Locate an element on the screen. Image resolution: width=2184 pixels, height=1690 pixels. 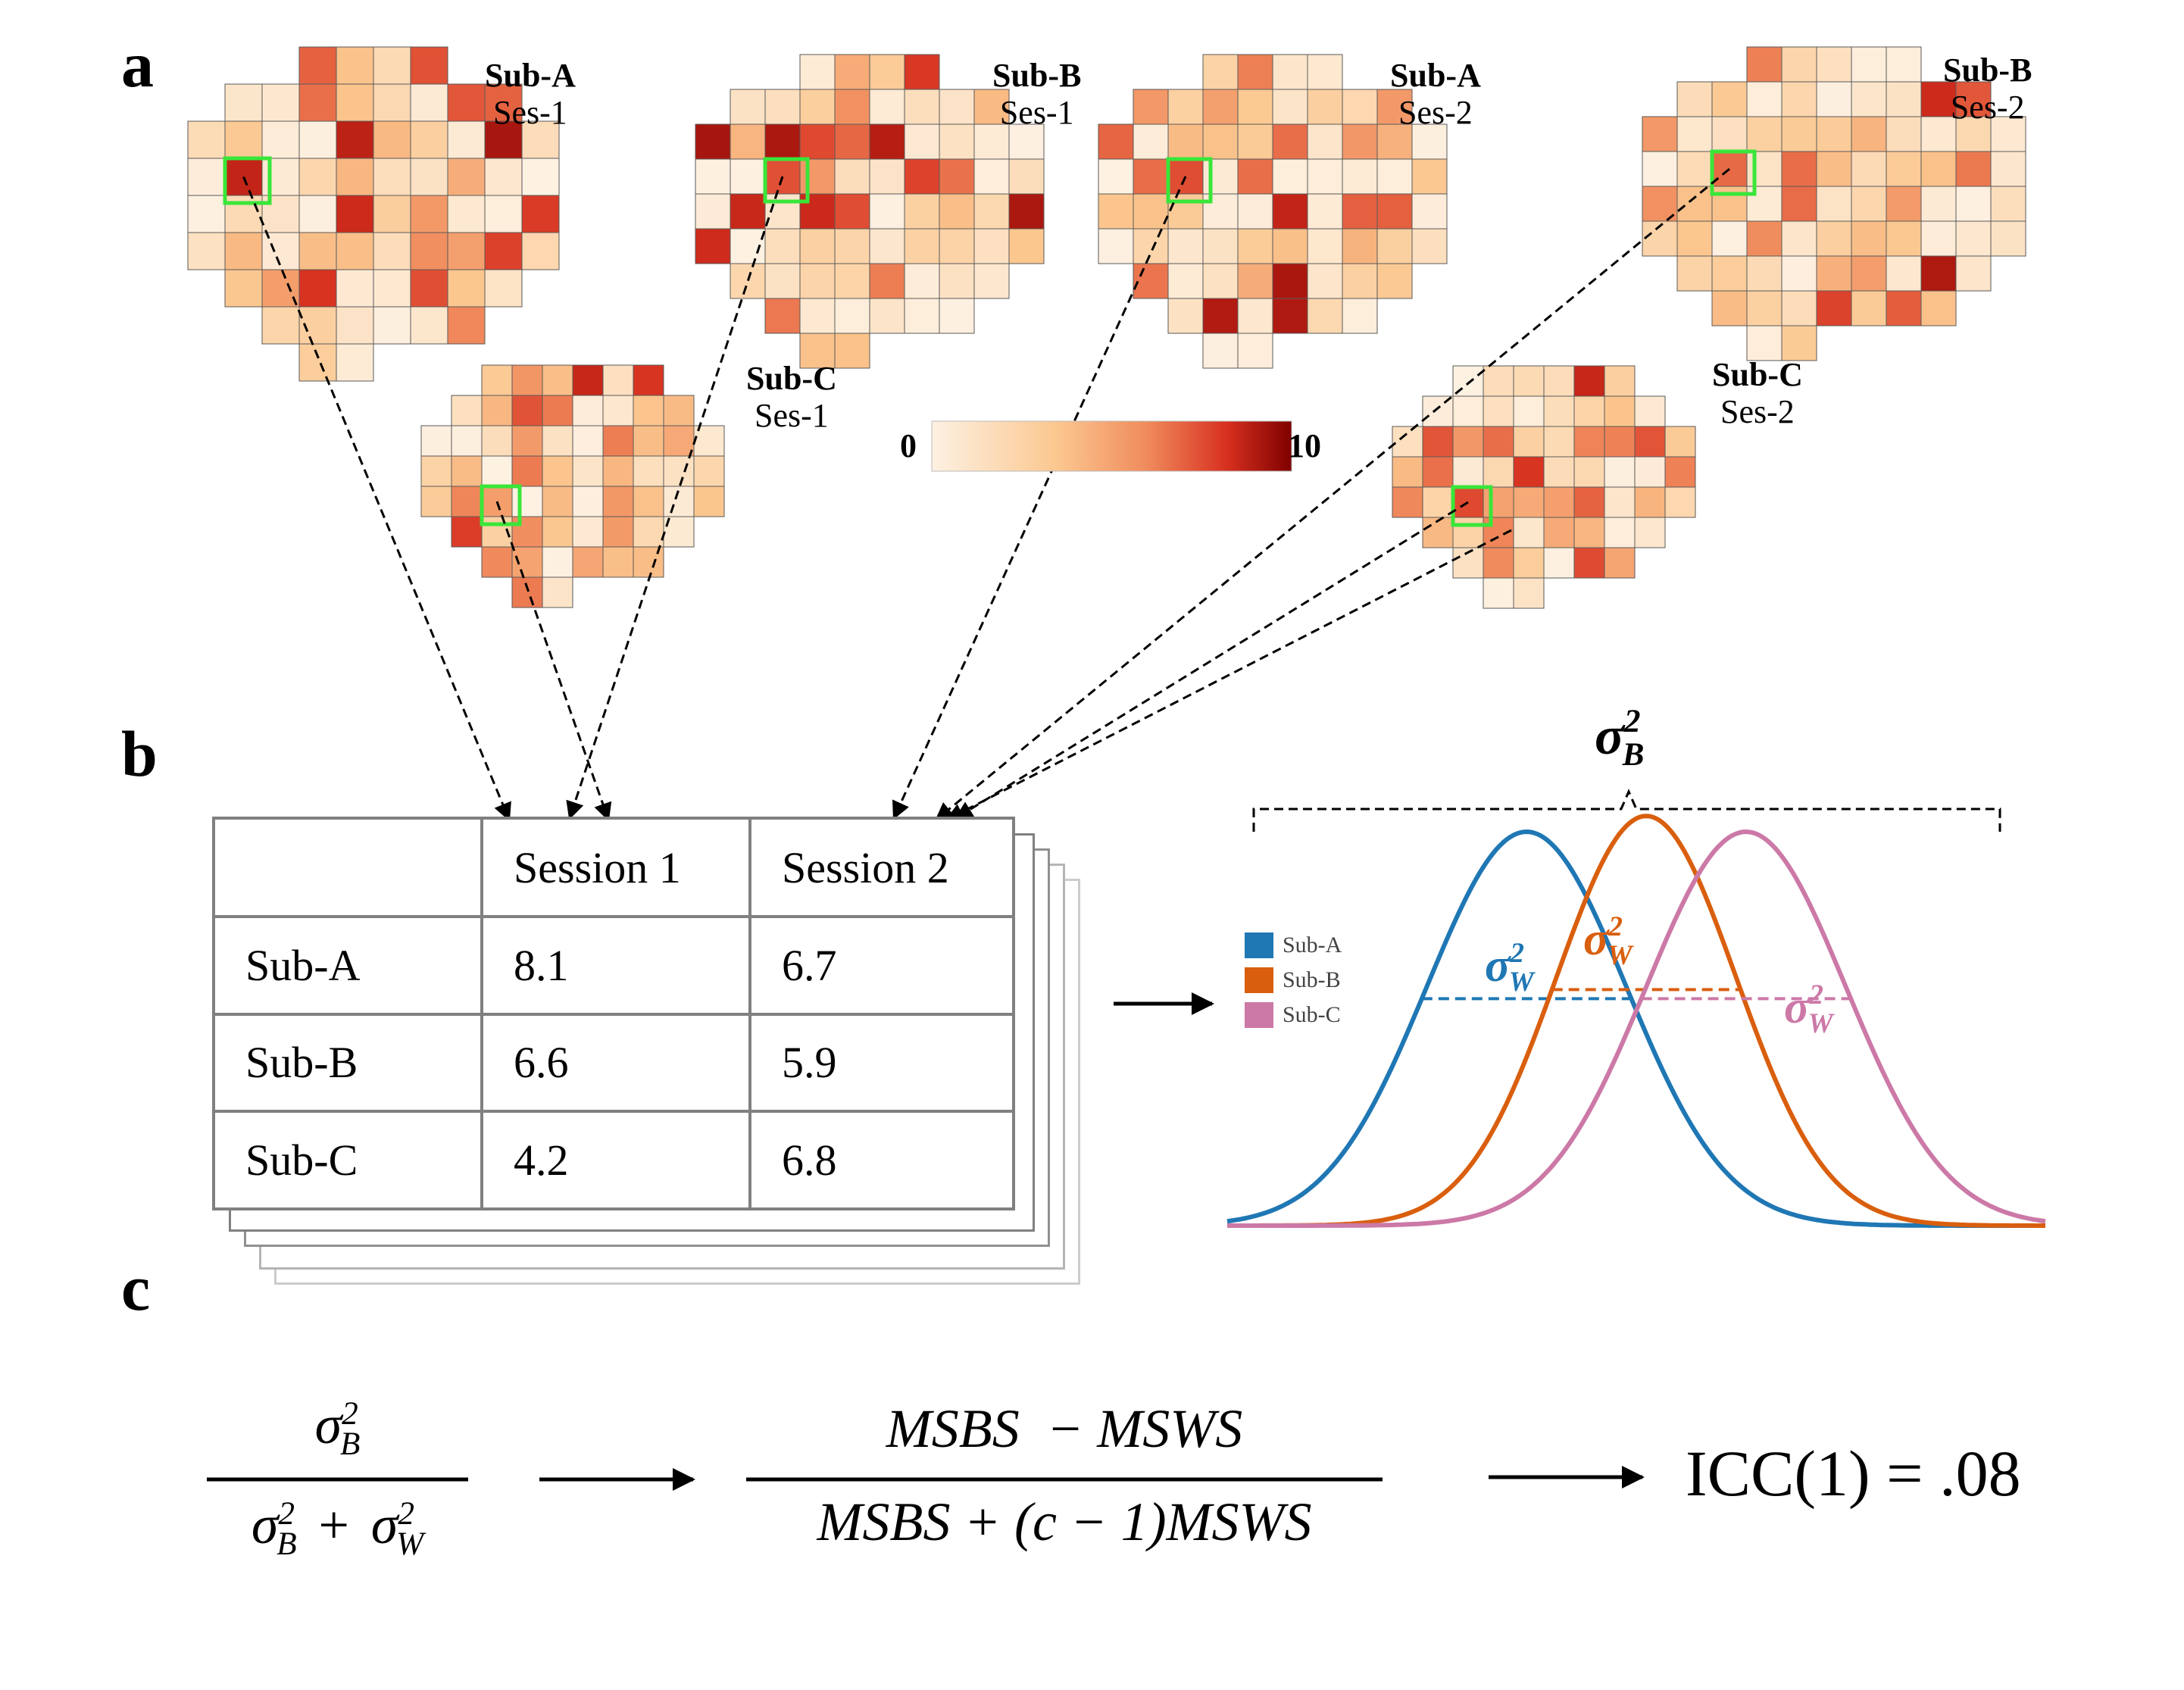
legend-item-sub-b: Sub-B is located at coordinates (1293, 980).